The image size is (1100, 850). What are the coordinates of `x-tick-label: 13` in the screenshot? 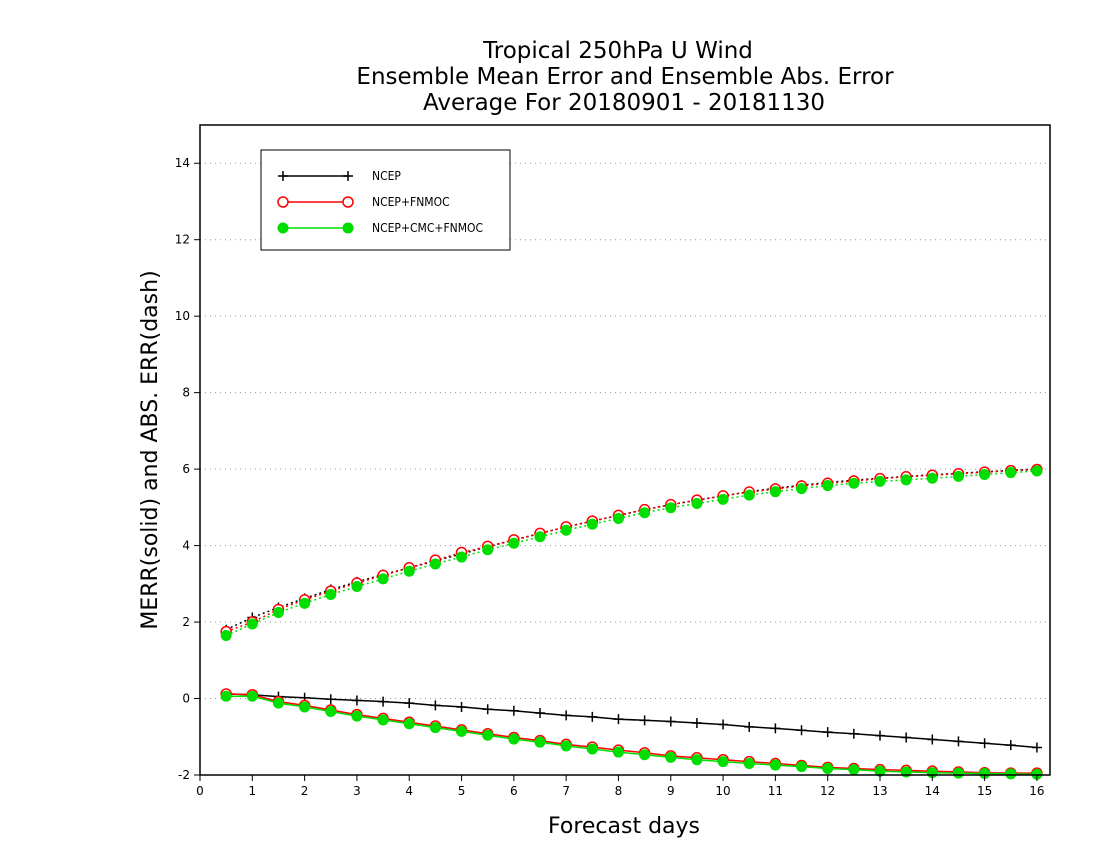 It's located at (879, 791).